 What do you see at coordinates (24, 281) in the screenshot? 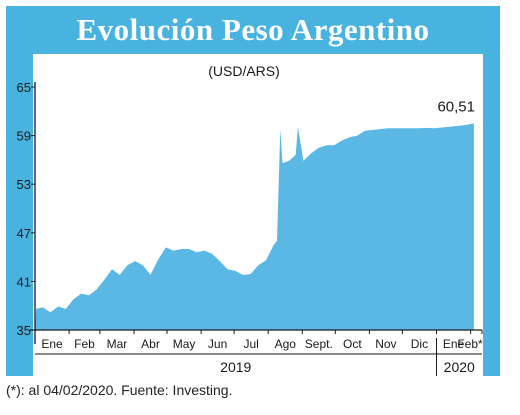
I see `y-tick-label: 41` at bounding box center [24, 281].